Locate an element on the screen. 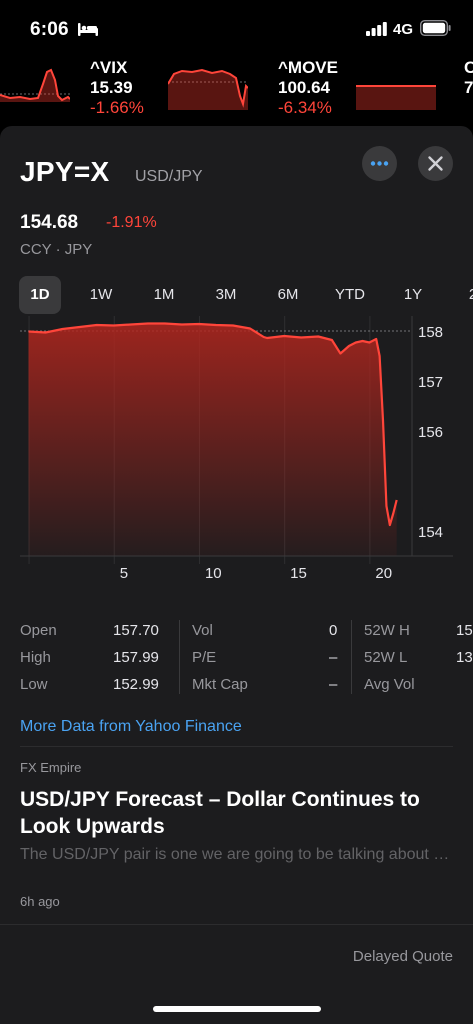 Image resolution: width=473 pixels, height=1024 pixels. stat-label-52w-high: 52W H is located at coordinates (387, 630).